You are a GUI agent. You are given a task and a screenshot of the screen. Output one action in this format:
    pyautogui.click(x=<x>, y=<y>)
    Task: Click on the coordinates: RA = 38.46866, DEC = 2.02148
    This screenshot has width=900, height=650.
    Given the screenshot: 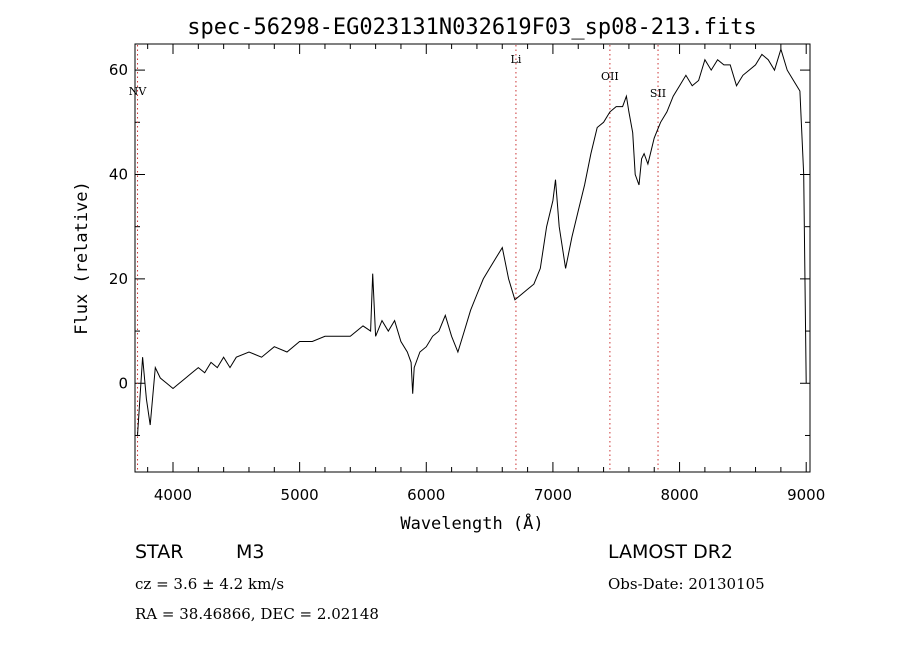 What is the action you would take?
    pyautogui.click(x=257, y=614)
    